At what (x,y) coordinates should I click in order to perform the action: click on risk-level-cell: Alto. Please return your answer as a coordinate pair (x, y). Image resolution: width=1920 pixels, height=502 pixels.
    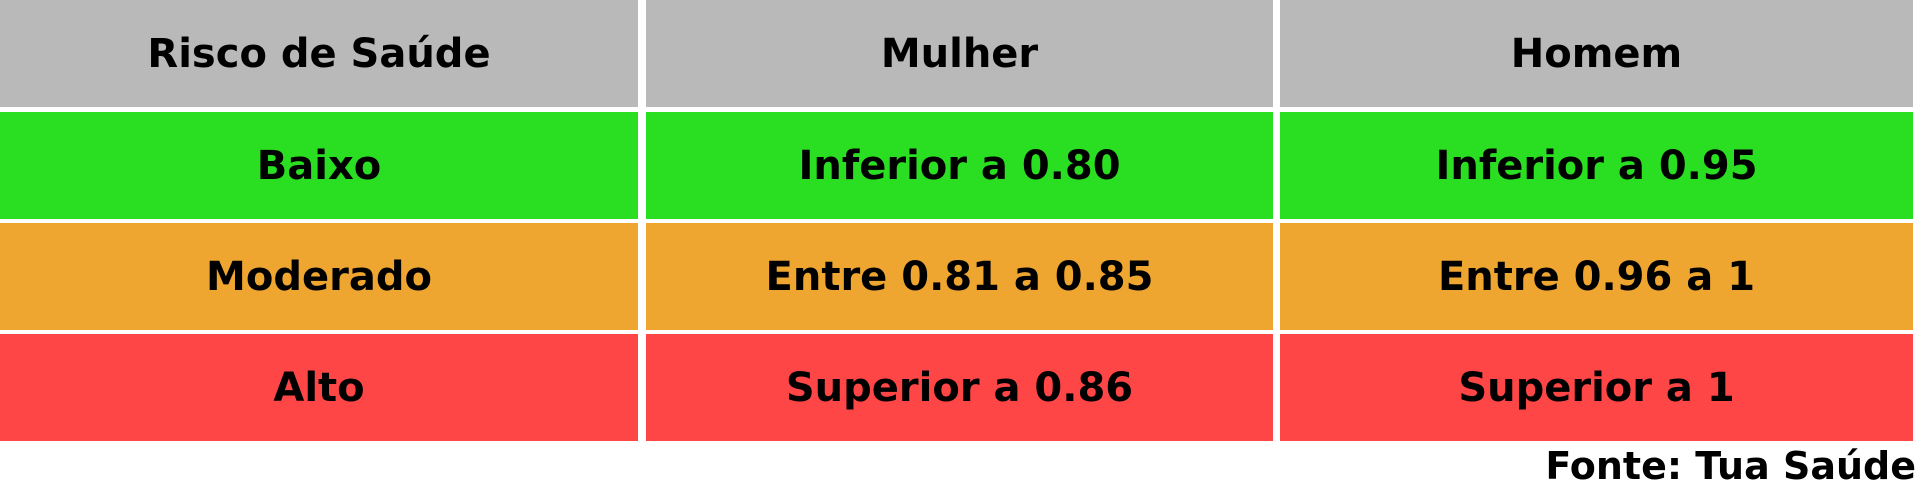
    Looking at the image, I should click on (319, 387).